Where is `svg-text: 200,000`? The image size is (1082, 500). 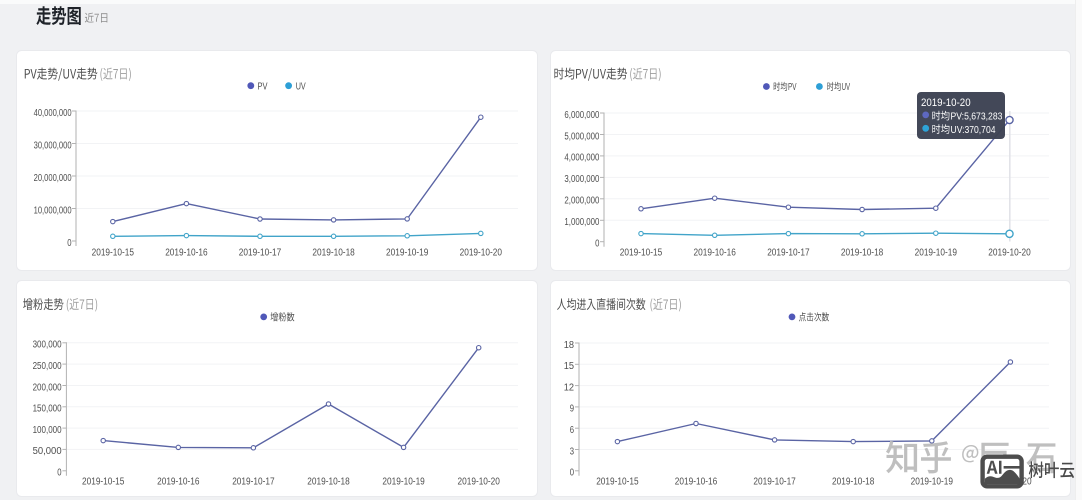 svg-text: 200,000 is located at coordinates (47, 387).